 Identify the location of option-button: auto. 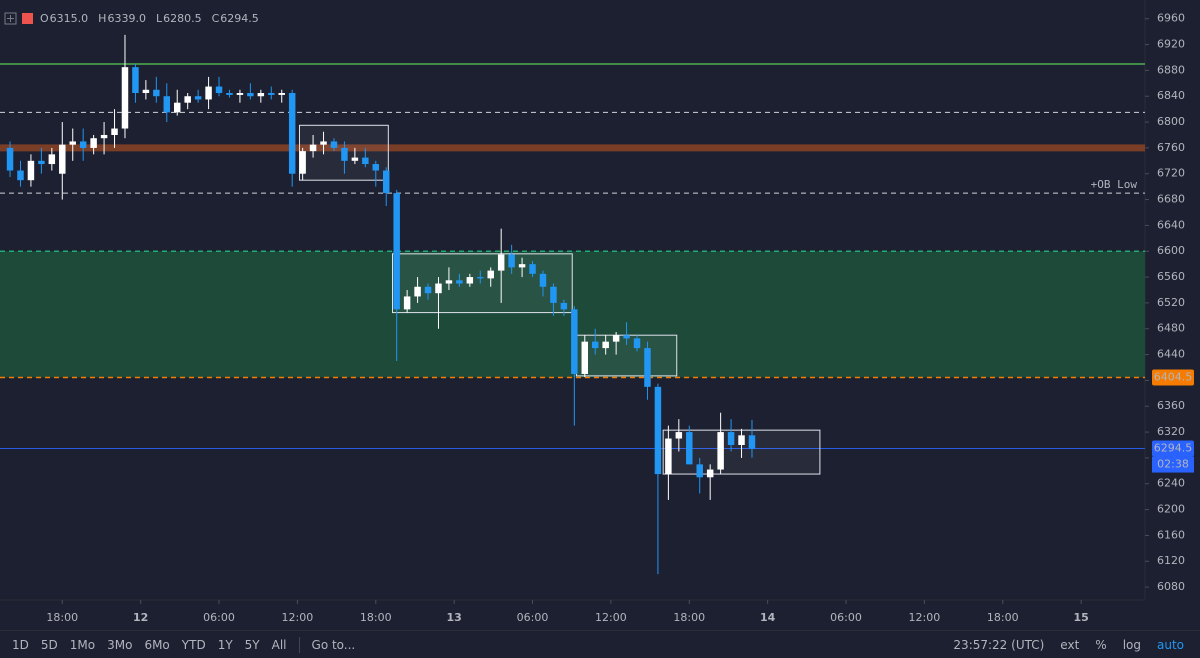
(1170, 644).